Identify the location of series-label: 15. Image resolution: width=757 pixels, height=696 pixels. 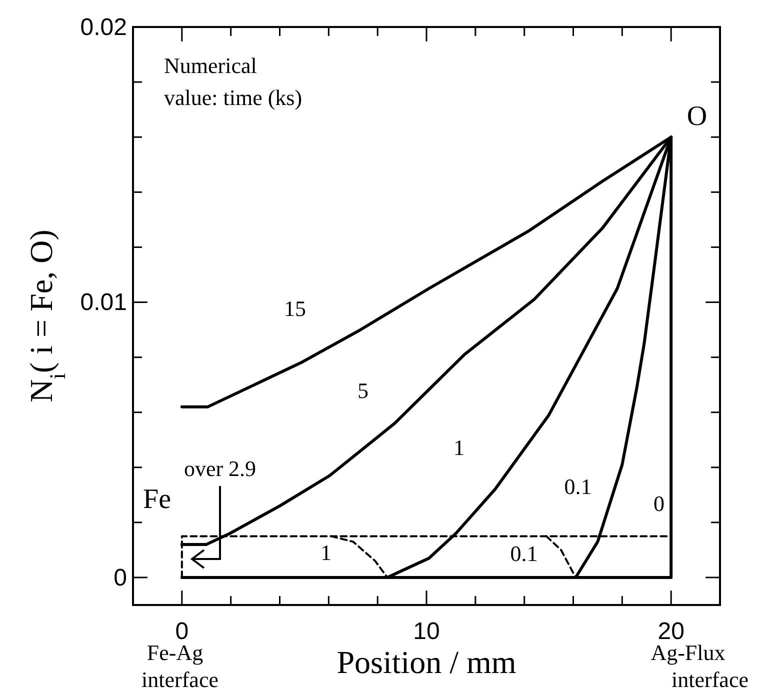
(295, 308).